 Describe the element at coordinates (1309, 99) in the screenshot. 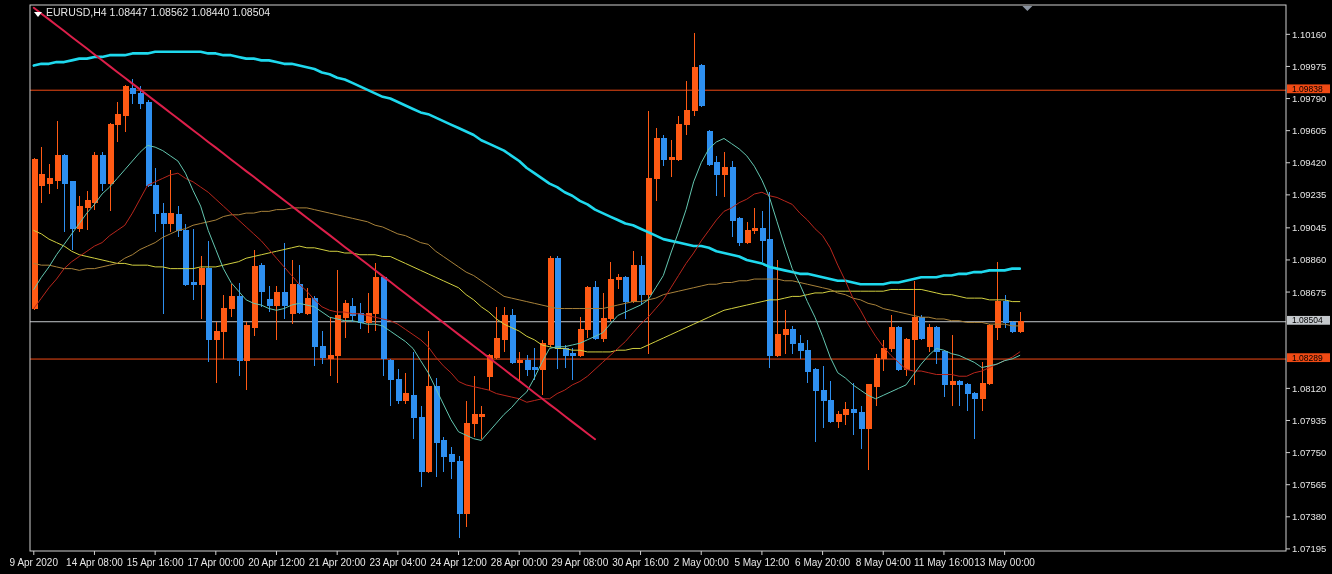

I see `y-tick-label: 1.09790` at that location.